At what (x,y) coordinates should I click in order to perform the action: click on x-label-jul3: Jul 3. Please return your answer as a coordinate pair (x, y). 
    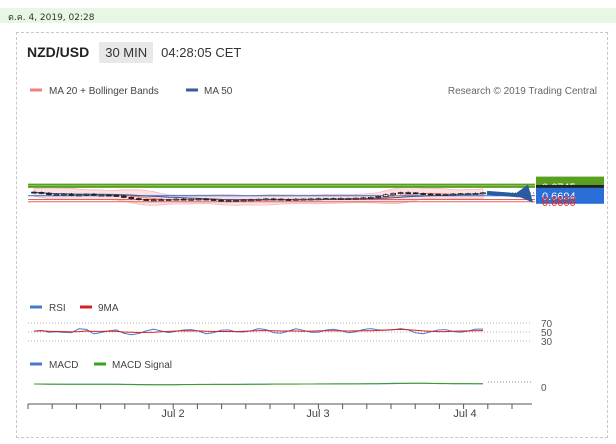
    Looking at the image, I should click on (317, 414).